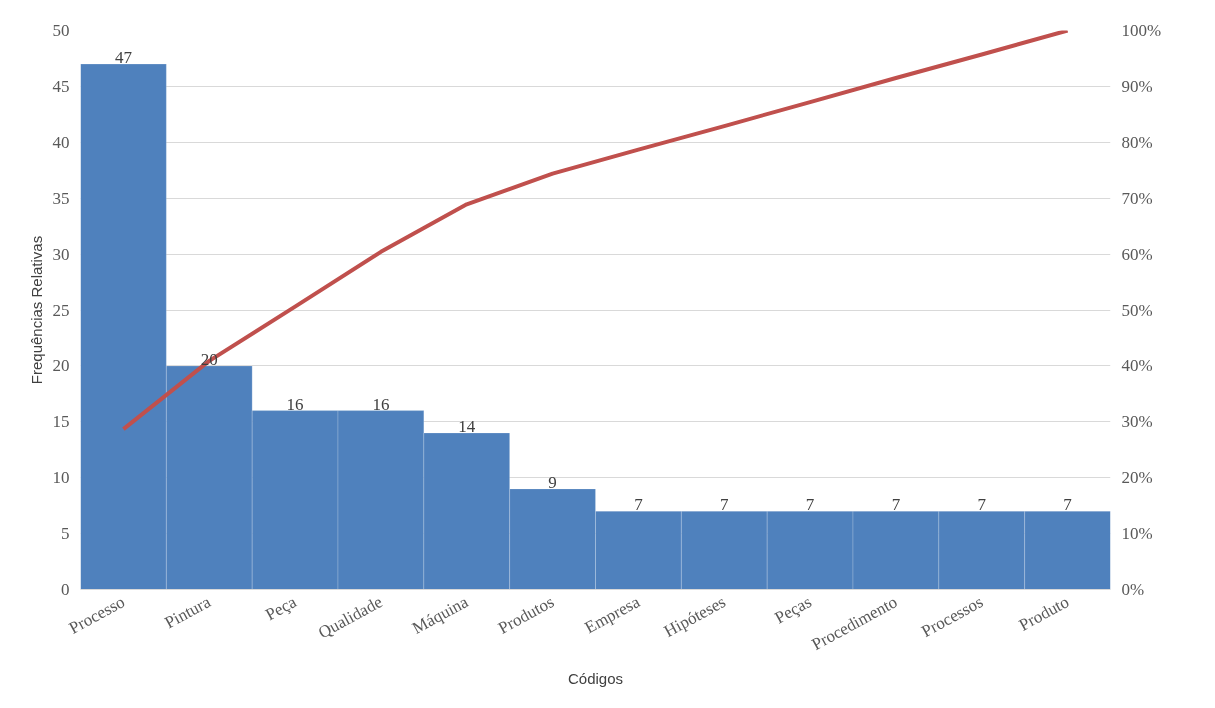 Image resolution: width=1215 pixels, height=708 pixels. Describe the element at coordinates (1137, 534) in the screenshot. I see `y2-tick-label: 10%` at that location.